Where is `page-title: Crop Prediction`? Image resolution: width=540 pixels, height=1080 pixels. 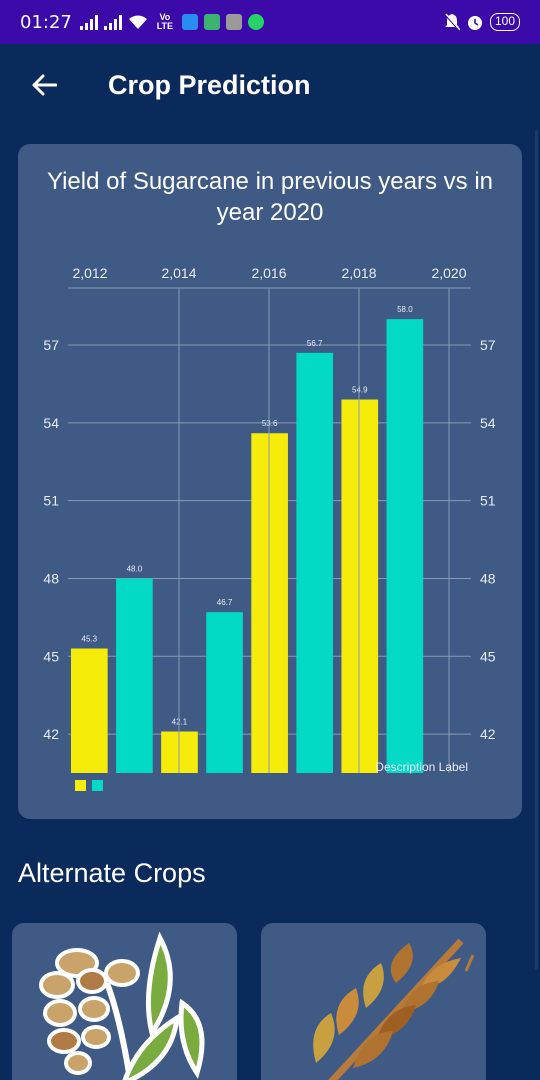
page-title: Crop Prediction is located at coordinates (209, 84).